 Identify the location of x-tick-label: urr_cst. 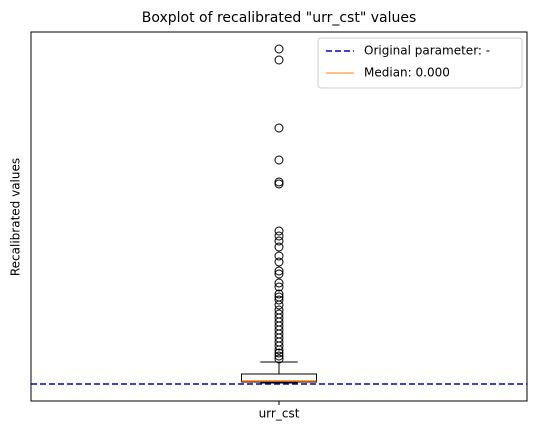
(279, 414).